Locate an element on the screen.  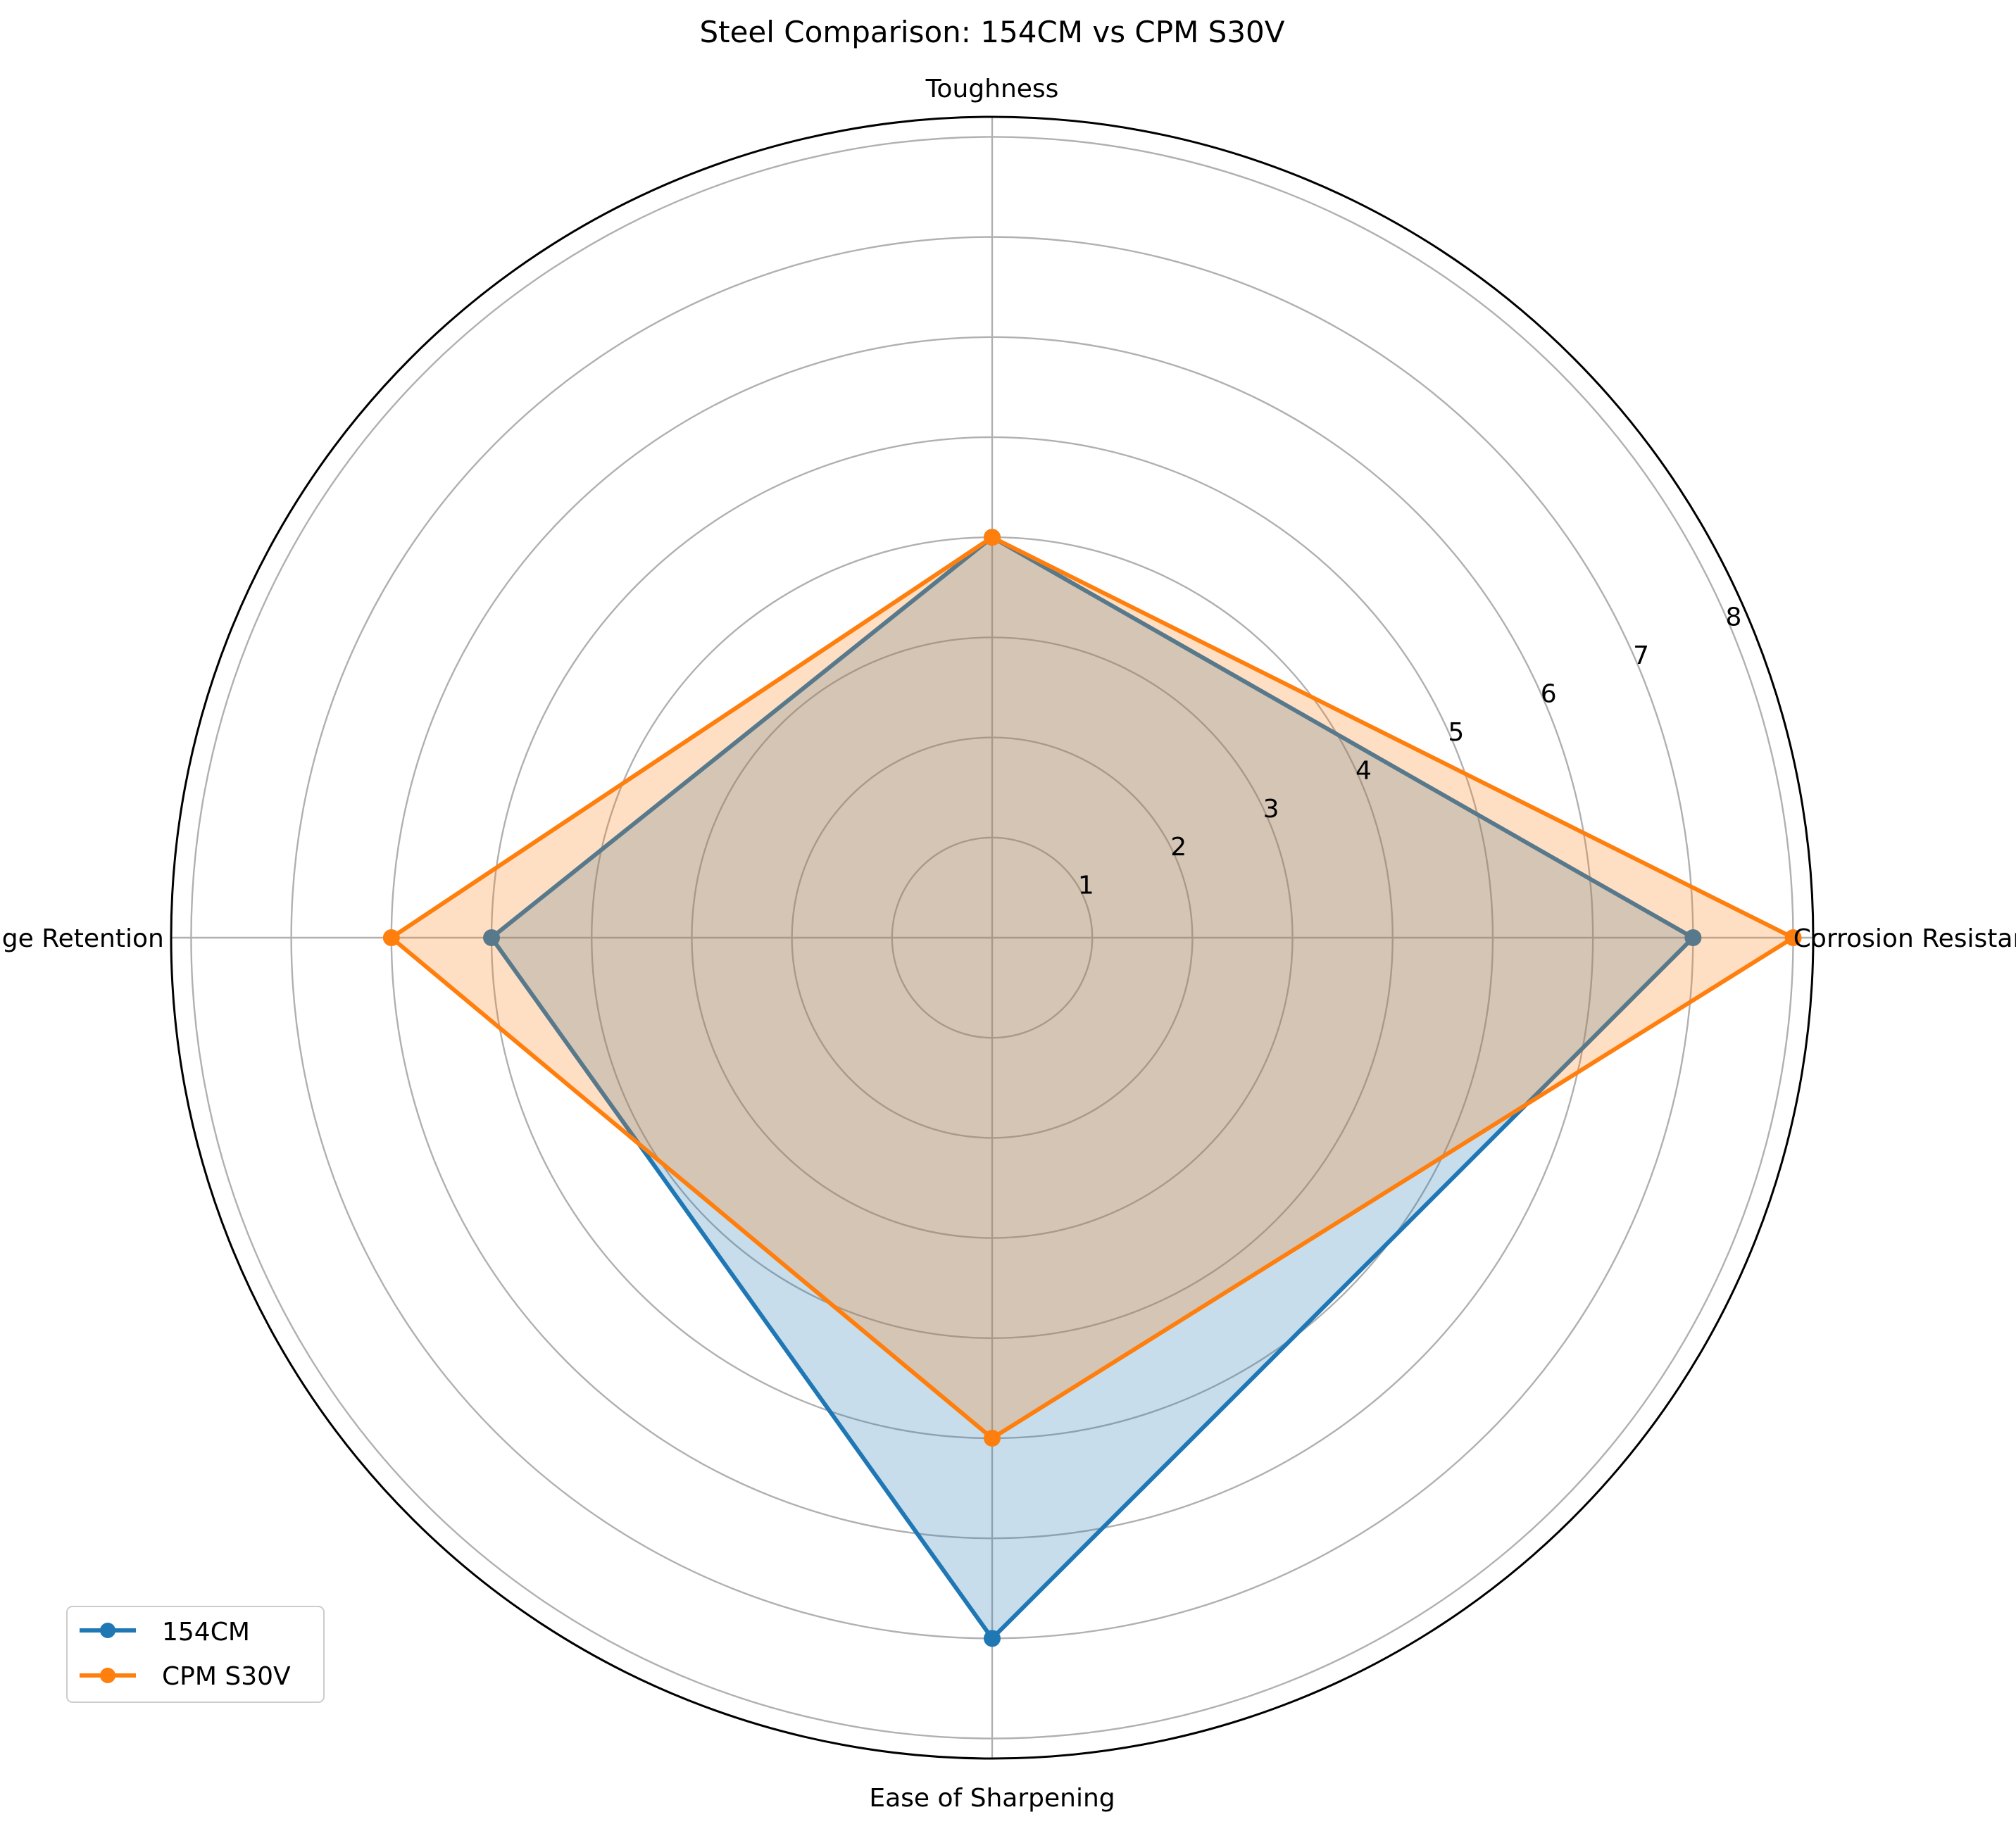
radial-tick-label-4: 4 is located at coordinates (1364, 770).